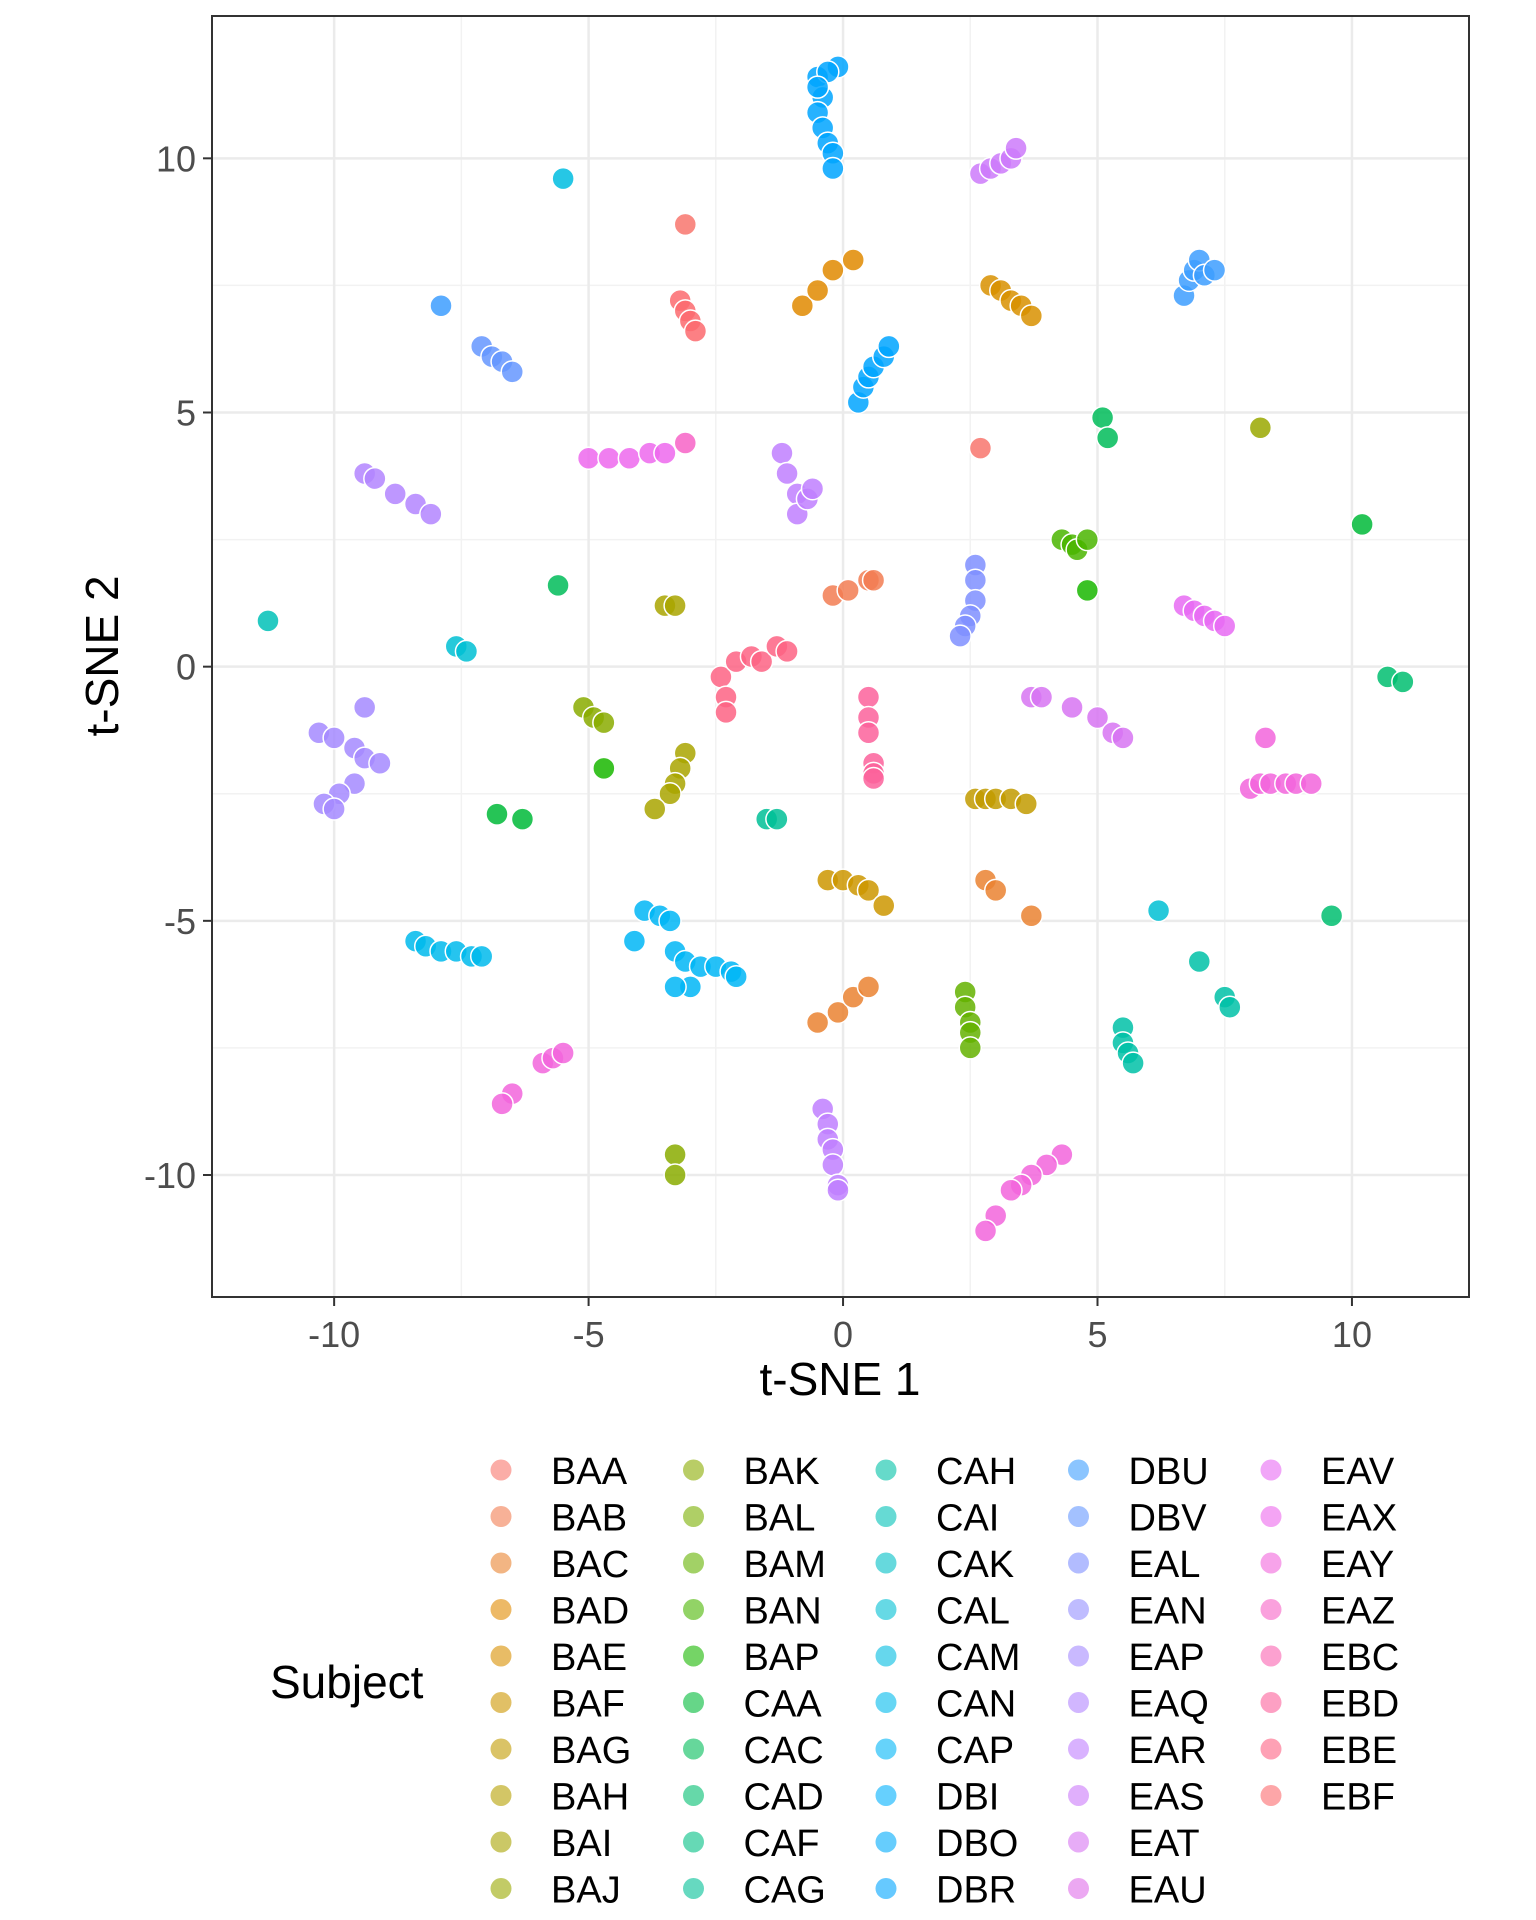  I want to click on legend-label: BAF, so click(588, 1705).